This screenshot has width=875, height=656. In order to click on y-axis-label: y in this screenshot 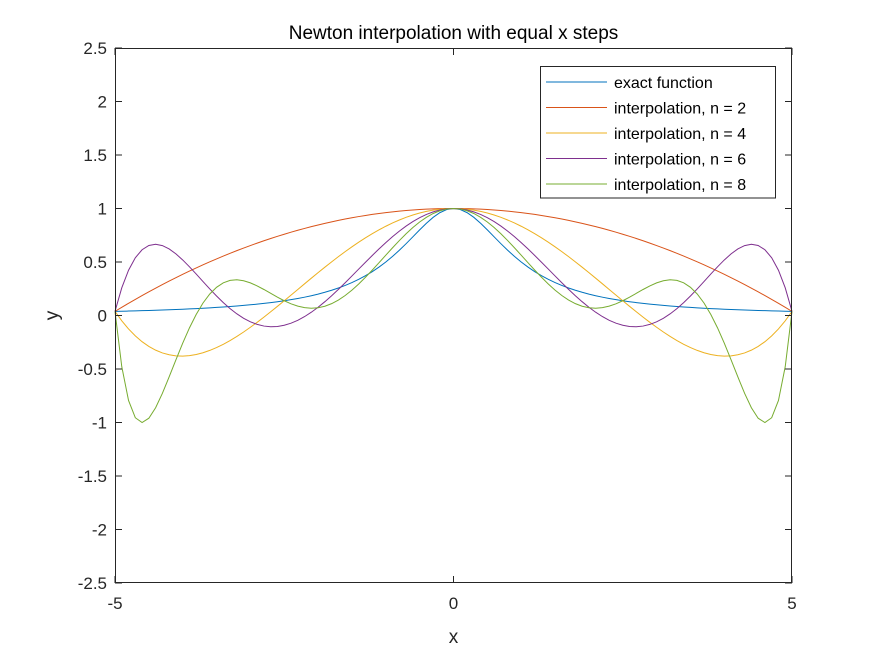, I will do `click(52, 315)`.